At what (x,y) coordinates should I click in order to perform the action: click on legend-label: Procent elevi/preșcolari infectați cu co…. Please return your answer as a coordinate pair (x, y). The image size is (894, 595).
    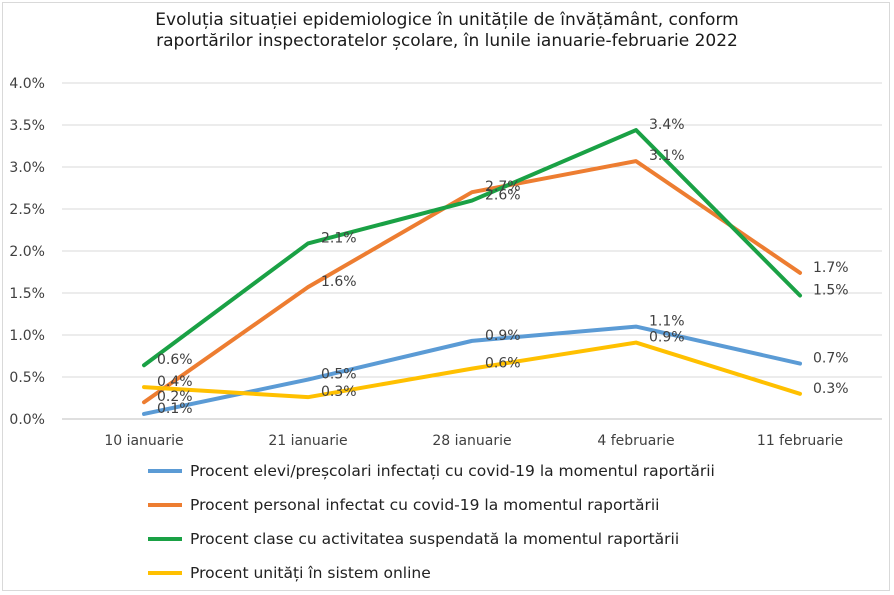
    Looking at the image, I should click on (452, 471).